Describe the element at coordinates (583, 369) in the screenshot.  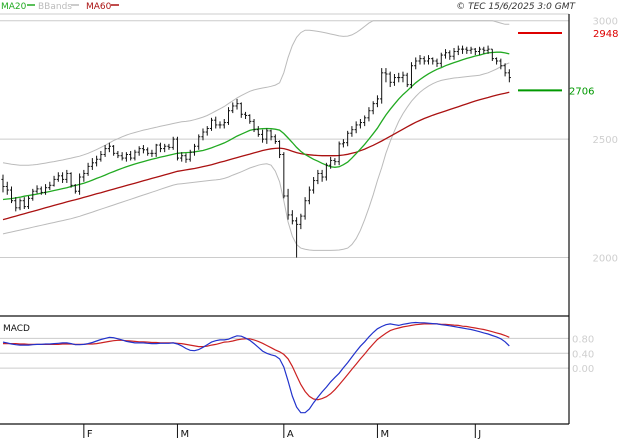
I see `macd-tick-label: 0.00` at that location.